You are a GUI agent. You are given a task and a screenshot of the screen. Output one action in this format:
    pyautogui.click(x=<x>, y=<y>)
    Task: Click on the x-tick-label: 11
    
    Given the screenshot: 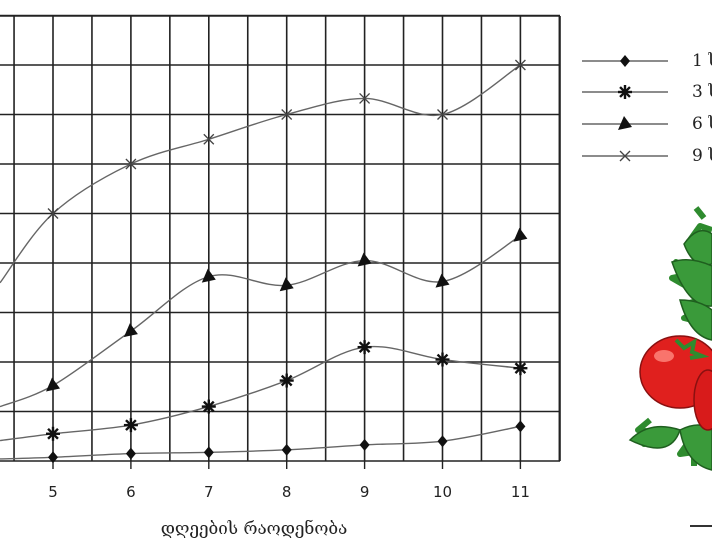 What is the action you would take?
    pyautogui.click(x=520, y=492)
    